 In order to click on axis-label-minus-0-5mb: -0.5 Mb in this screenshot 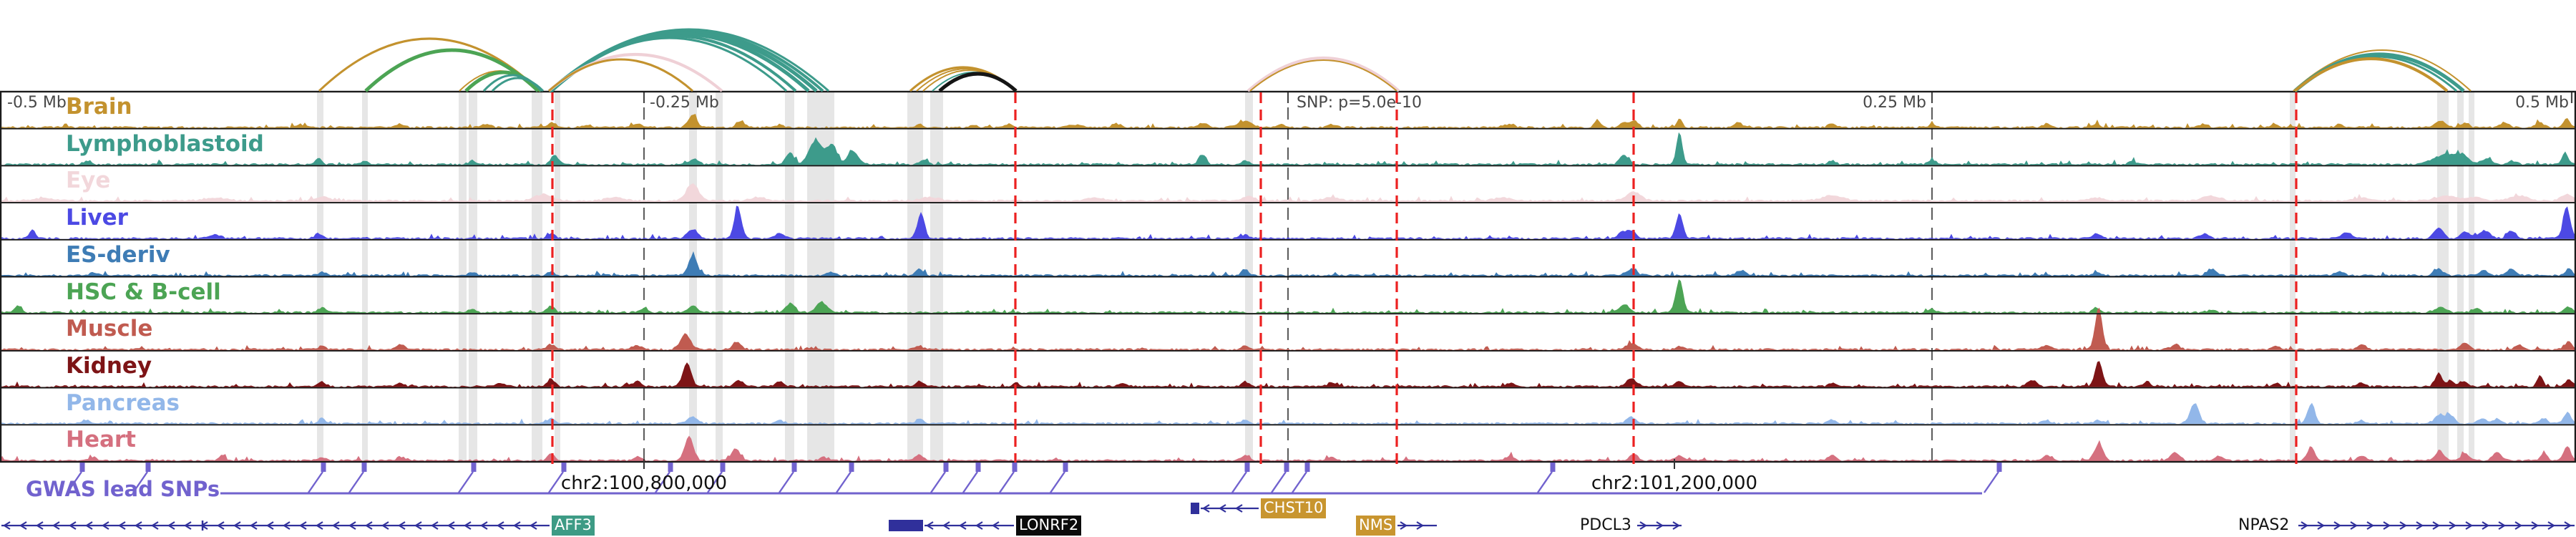, I will do `click(37, 103)`.